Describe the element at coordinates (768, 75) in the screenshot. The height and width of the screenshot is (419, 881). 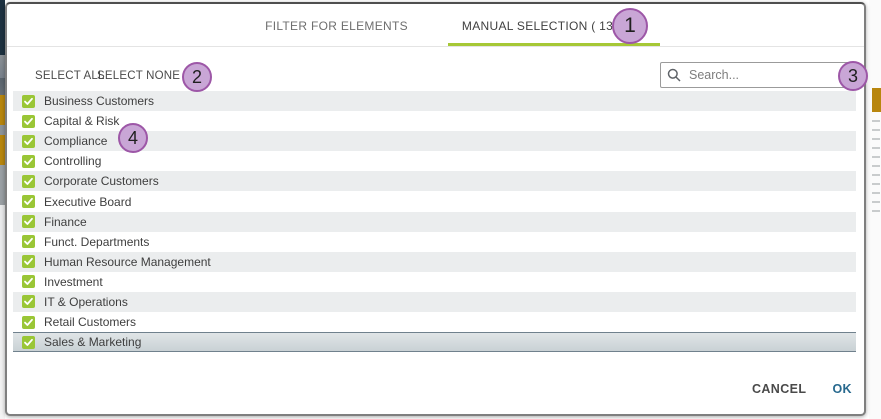
I see `search-input` at that location.